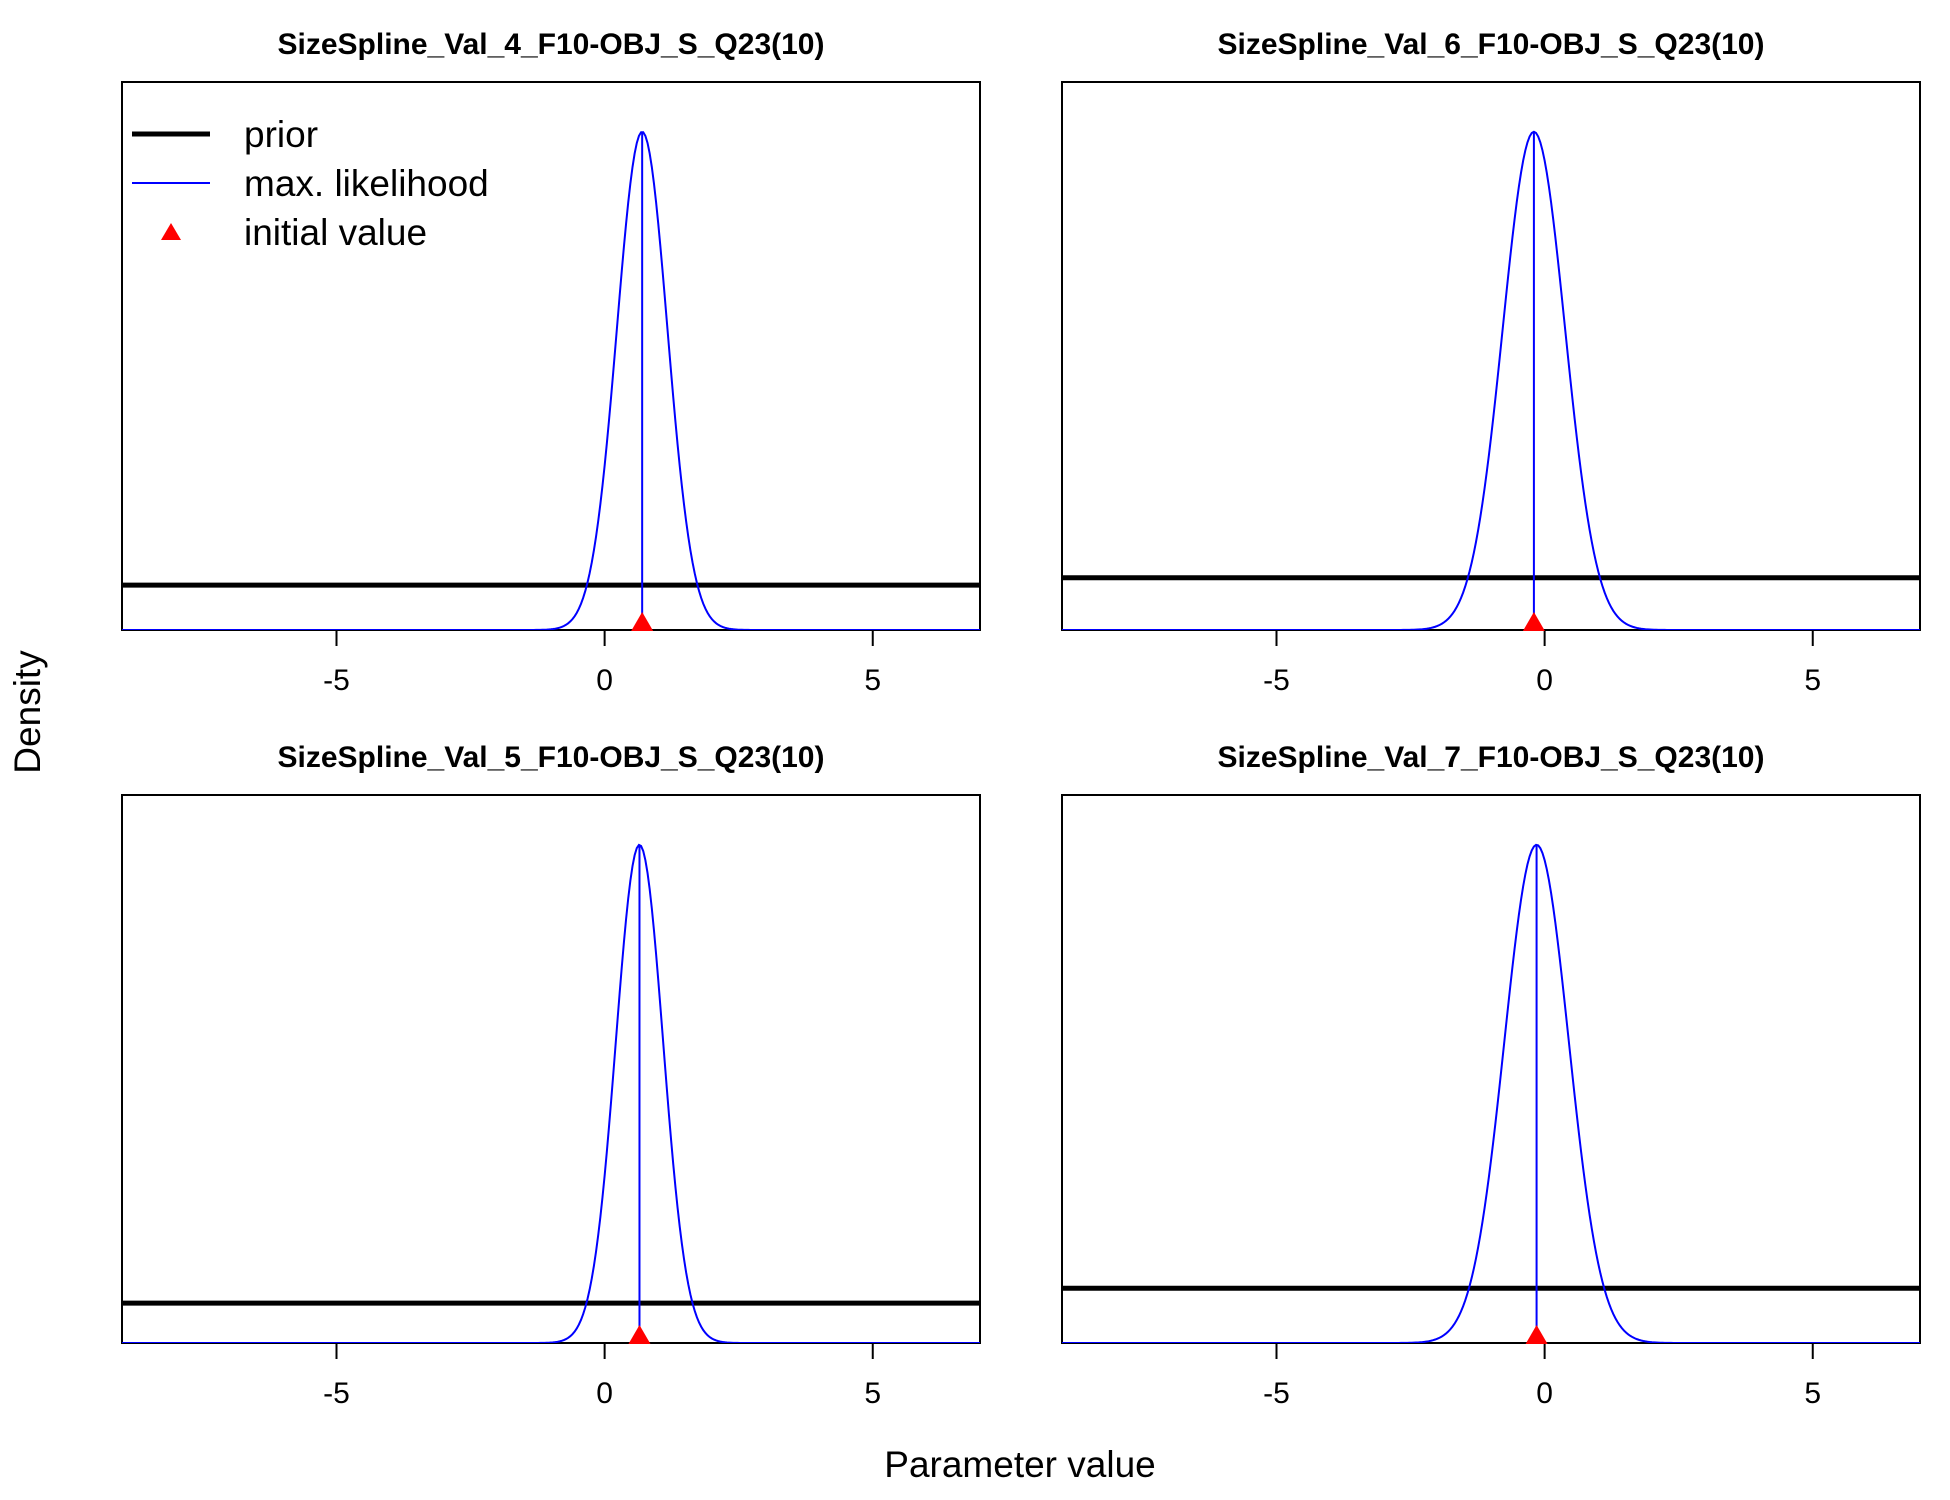  I want to click on x-axis-label: Parameter value, so click(1019, 1464).